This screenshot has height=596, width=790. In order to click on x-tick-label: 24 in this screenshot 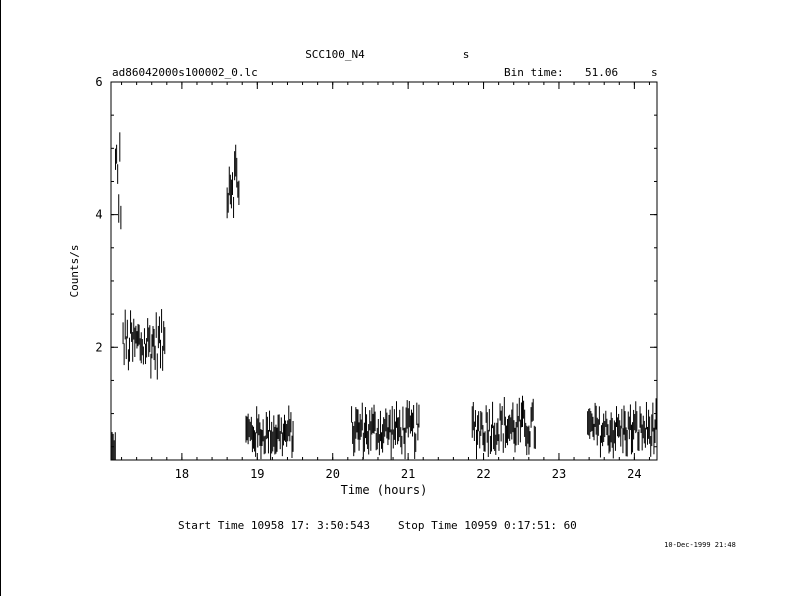, I will do `click(634, 474)`.